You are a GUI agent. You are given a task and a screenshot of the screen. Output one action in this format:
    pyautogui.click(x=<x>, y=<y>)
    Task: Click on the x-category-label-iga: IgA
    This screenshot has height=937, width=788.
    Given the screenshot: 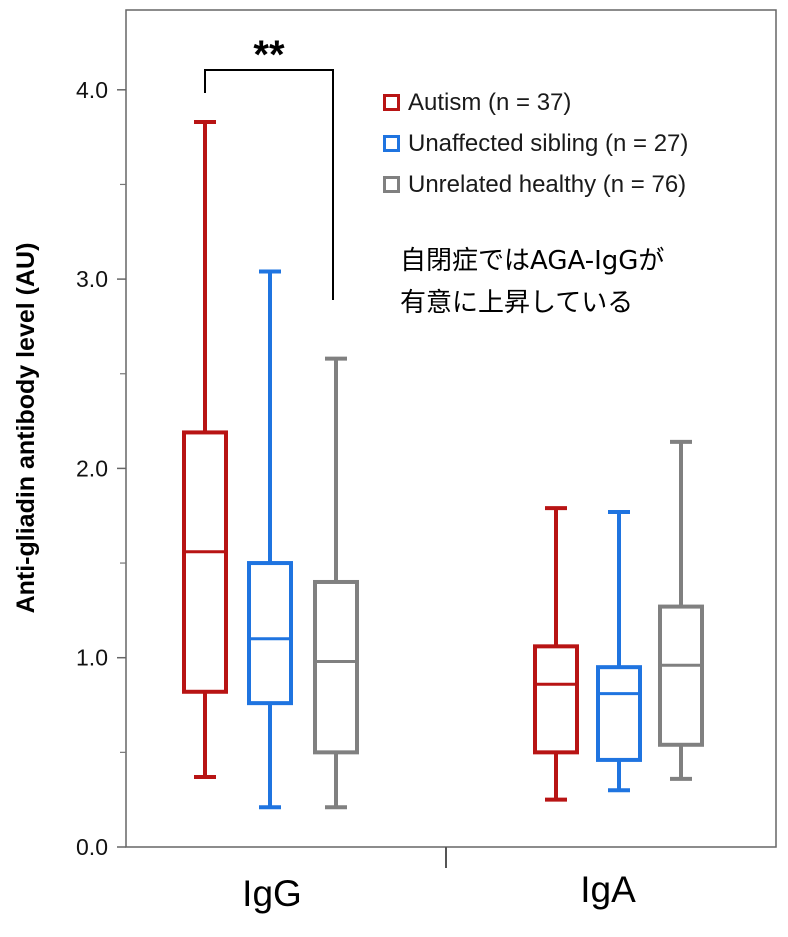 What is the action you would take?
    pyautogui.click(x=608, y=889)
    